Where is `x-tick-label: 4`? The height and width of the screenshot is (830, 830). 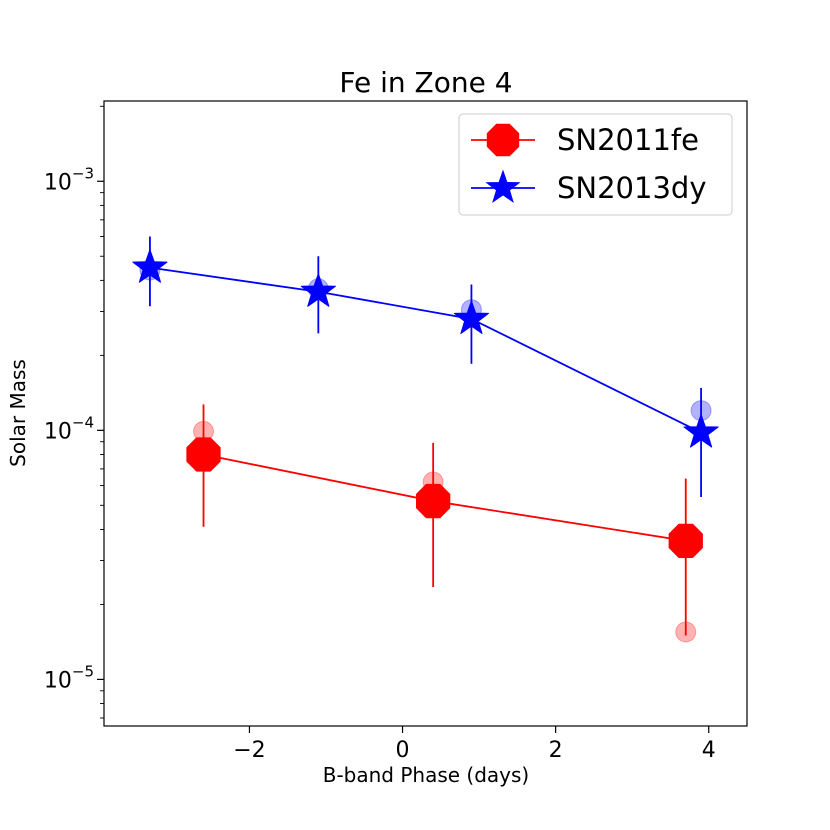
x-tick-label: 4 is located at coordinates (709, 750).